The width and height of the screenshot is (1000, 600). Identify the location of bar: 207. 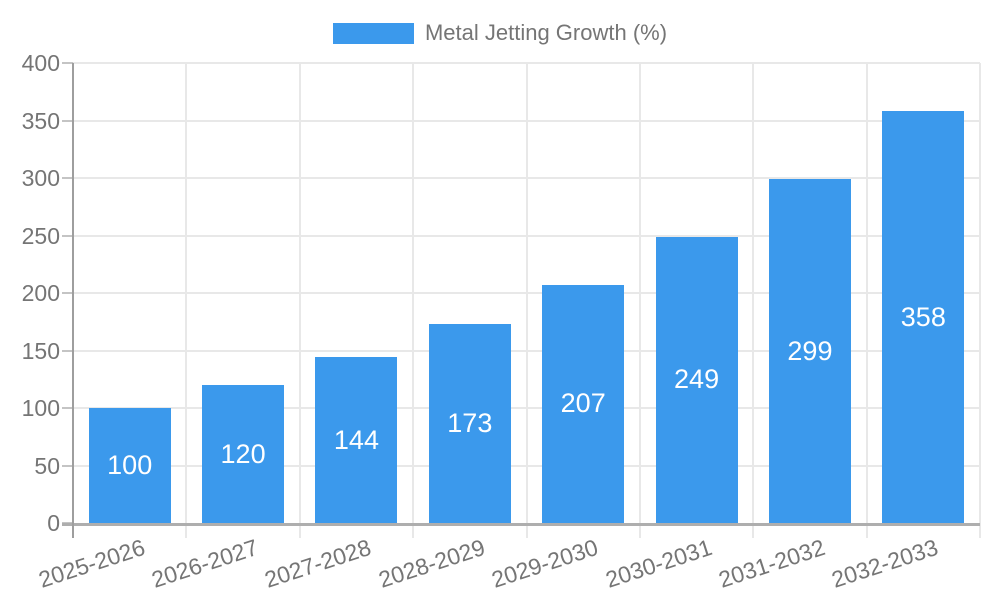
(583, 403).